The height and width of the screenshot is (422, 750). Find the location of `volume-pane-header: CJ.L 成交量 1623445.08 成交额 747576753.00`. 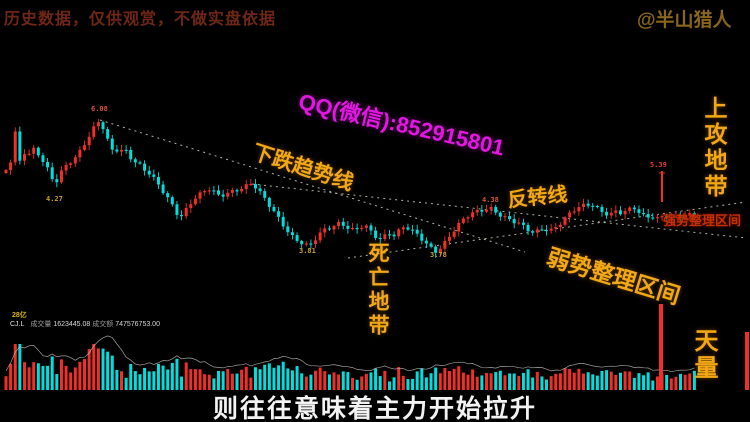

volume-pane-header: CJ.L 成交量 1623445.08 成交额 747576753.00 is located at coordinates (85, 324).